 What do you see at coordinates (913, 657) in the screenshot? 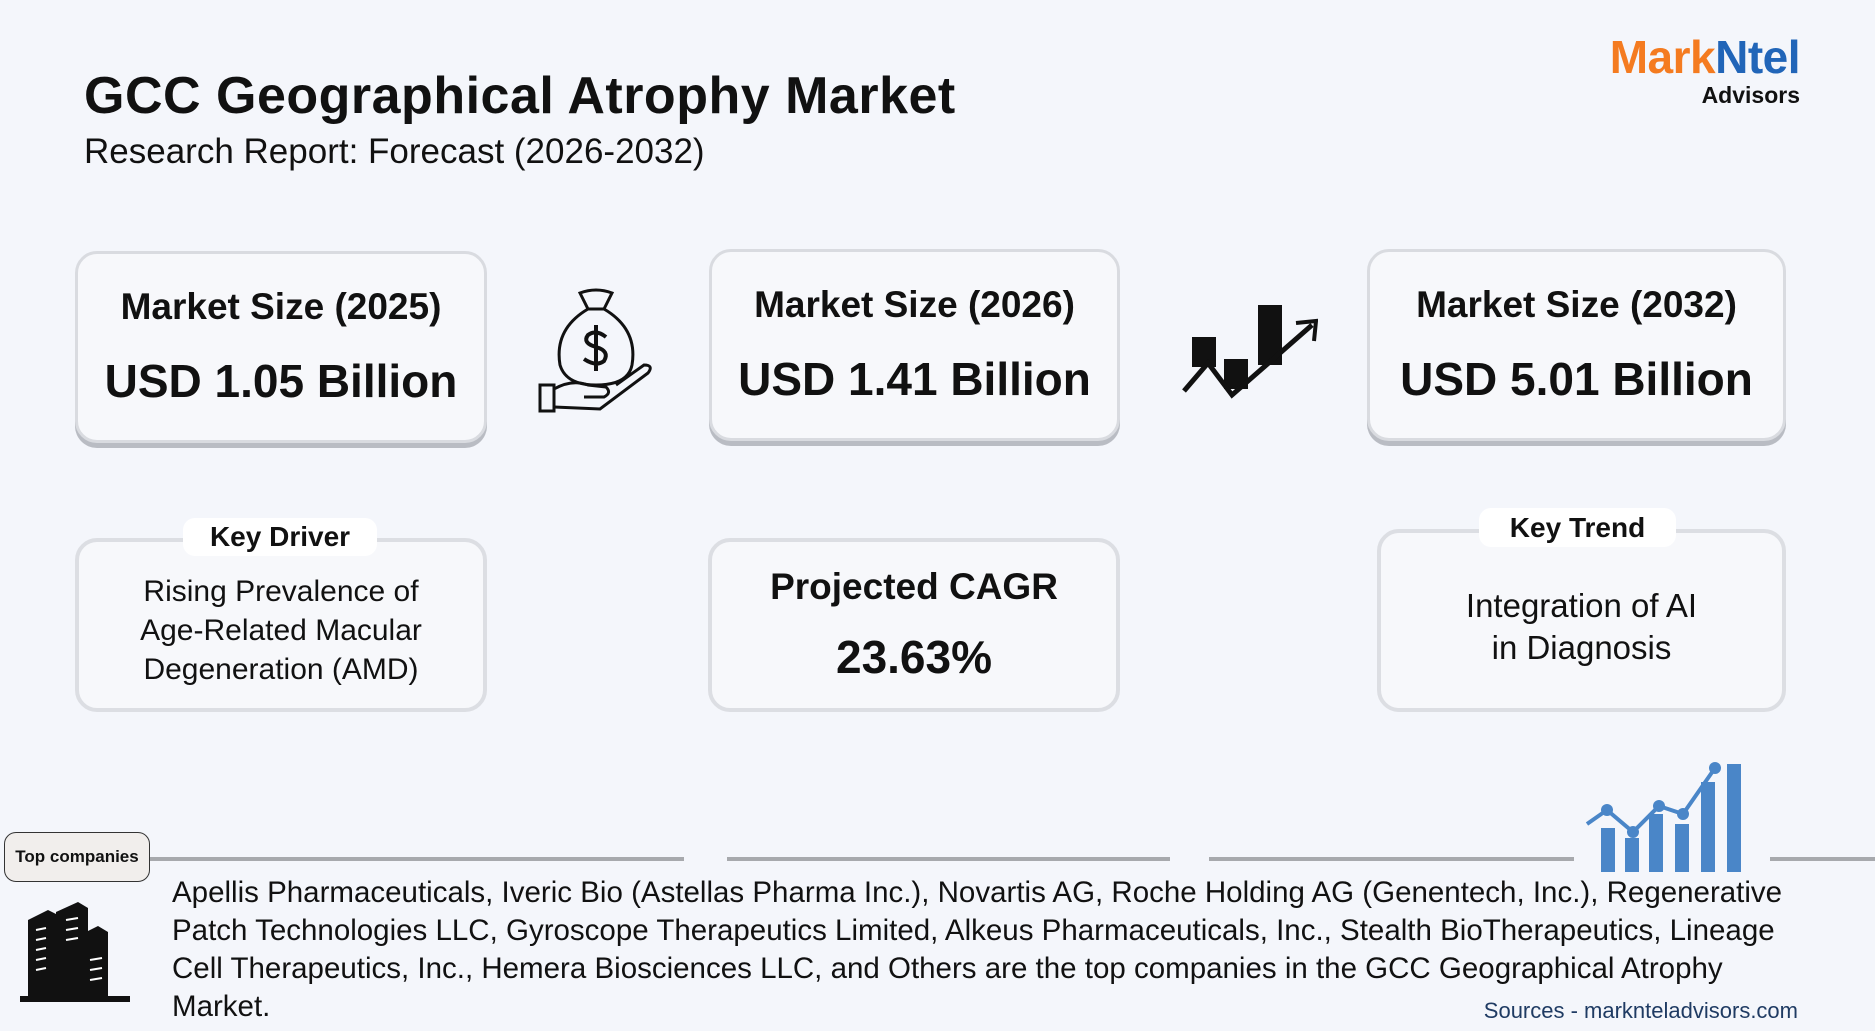
I see `cagr-value: 23.63%` at bounding box center [913, 657].